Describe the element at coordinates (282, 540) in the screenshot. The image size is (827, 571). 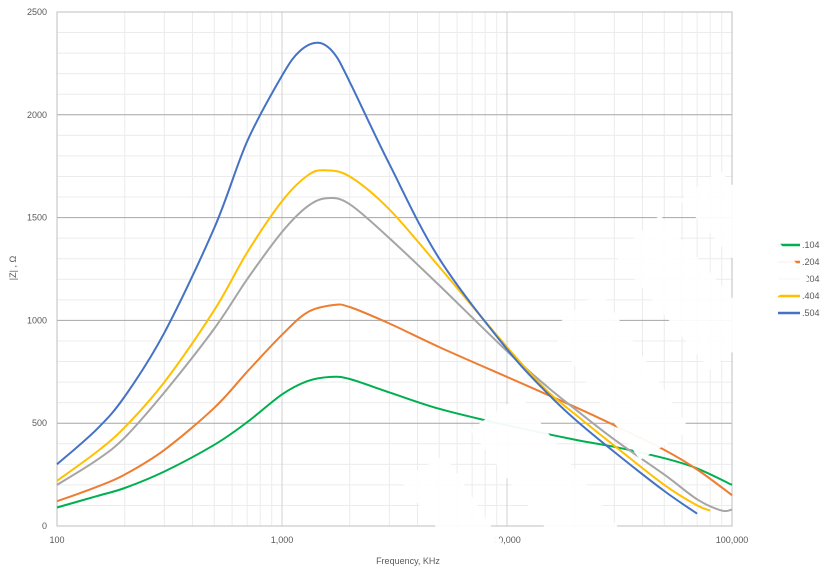
I see `x-tick-label: 1,000` at that location.